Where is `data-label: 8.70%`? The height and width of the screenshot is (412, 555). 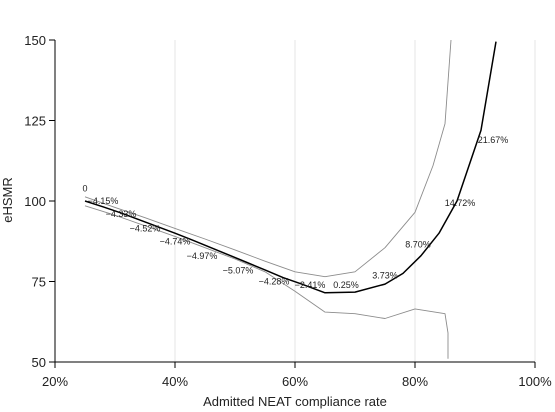
data-label: 8.70% is located at coordinates (418, 245).